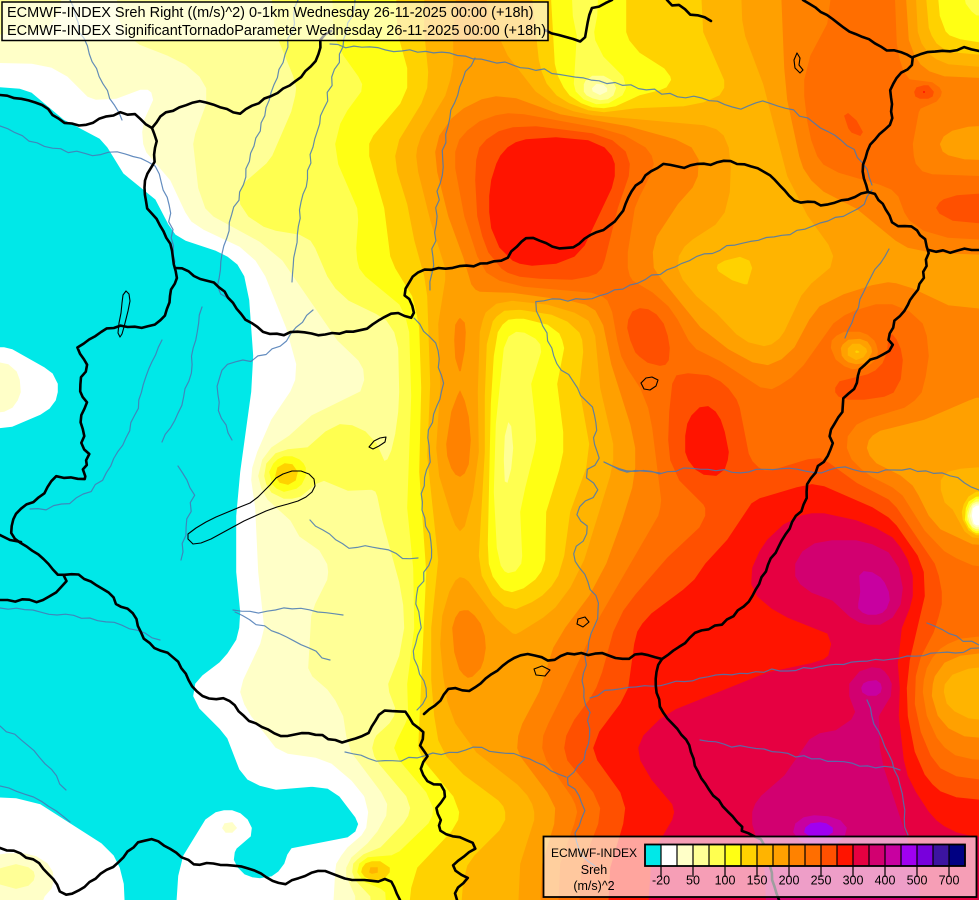 The image size is (979, 900). What do you see at coordinates (661, 881) in the screenshot?
I see `svg-text: -20` at bounding box center [661, 881].